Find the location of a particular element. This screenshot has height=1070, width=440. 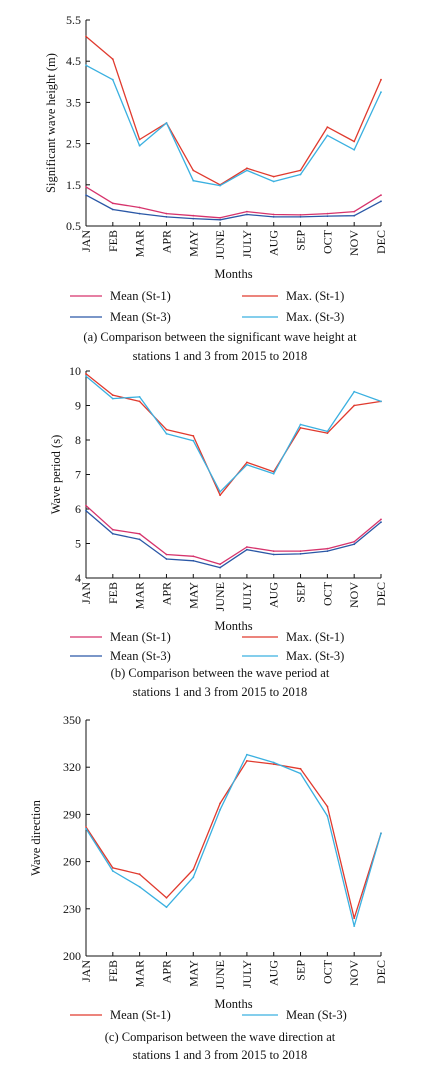

legend-label: Mean (St-1) is located at coordinates (140, 1015).